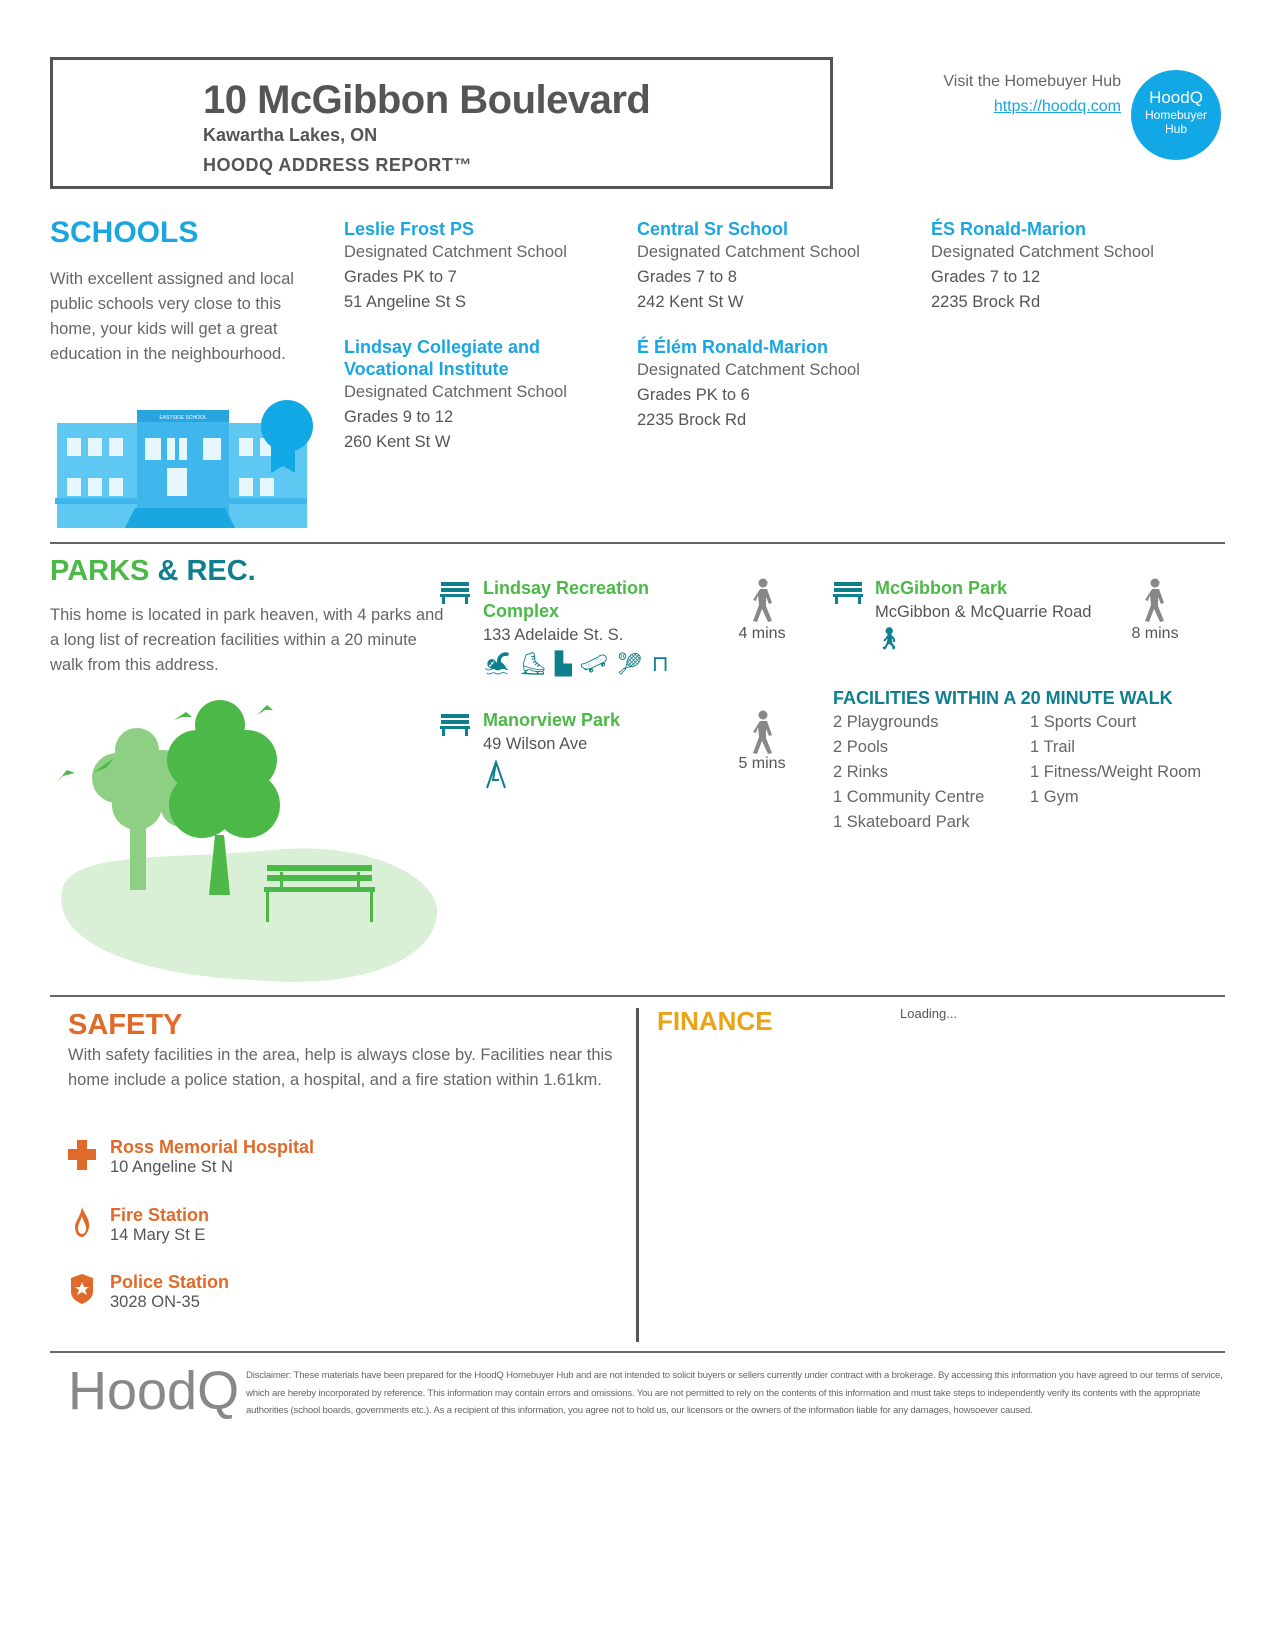 This screenshot has height=1650, width=1275. I want to click on hub-link: https://hoodq.com, so click(1057, 106).